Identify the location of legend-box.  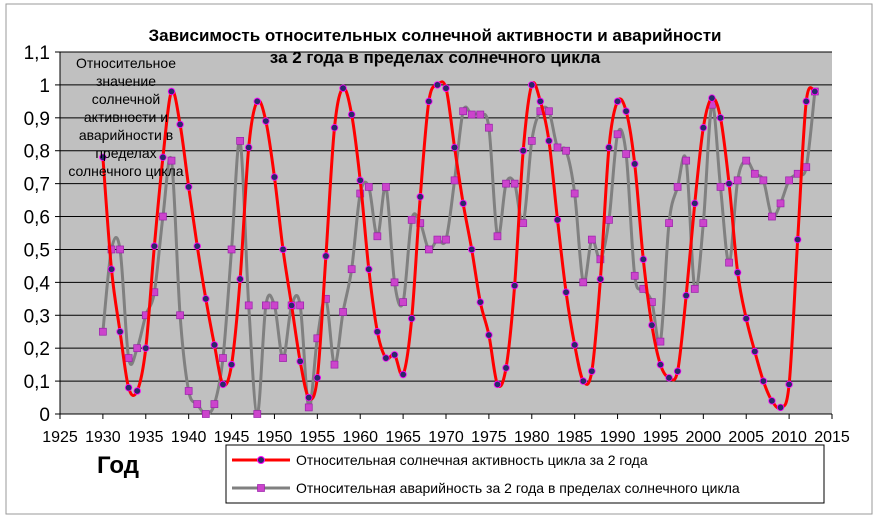
(525, 474).